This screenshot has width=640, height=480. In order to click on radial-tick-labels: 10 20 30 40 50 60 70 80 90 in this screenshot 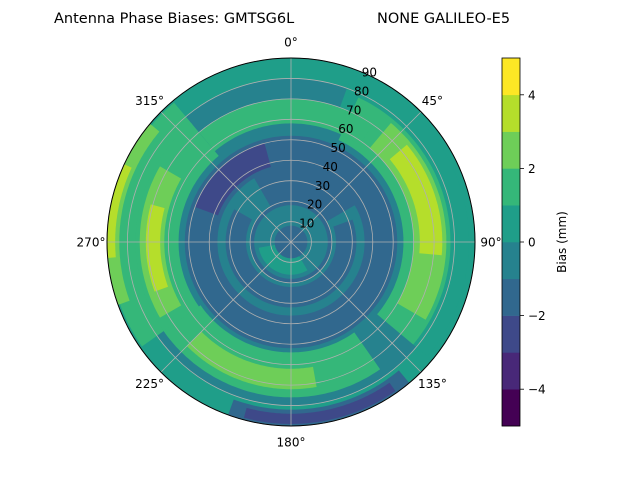, I will do `click(338, 148)`.